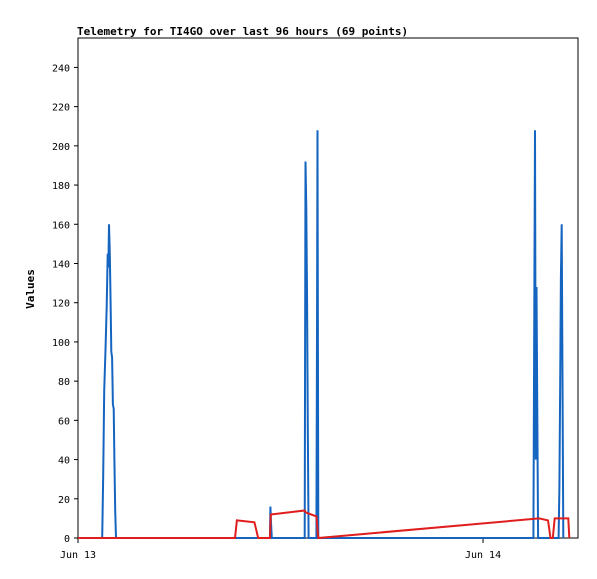 The width and height of the screenshot is (597, 579). I want to click on y-axis-label: Values, so click(30, 289).